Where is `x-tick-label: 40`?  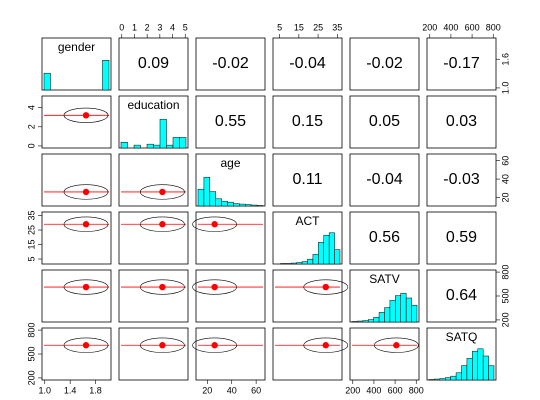
x-tick-label: 40 is located at coordinates (232, 390).